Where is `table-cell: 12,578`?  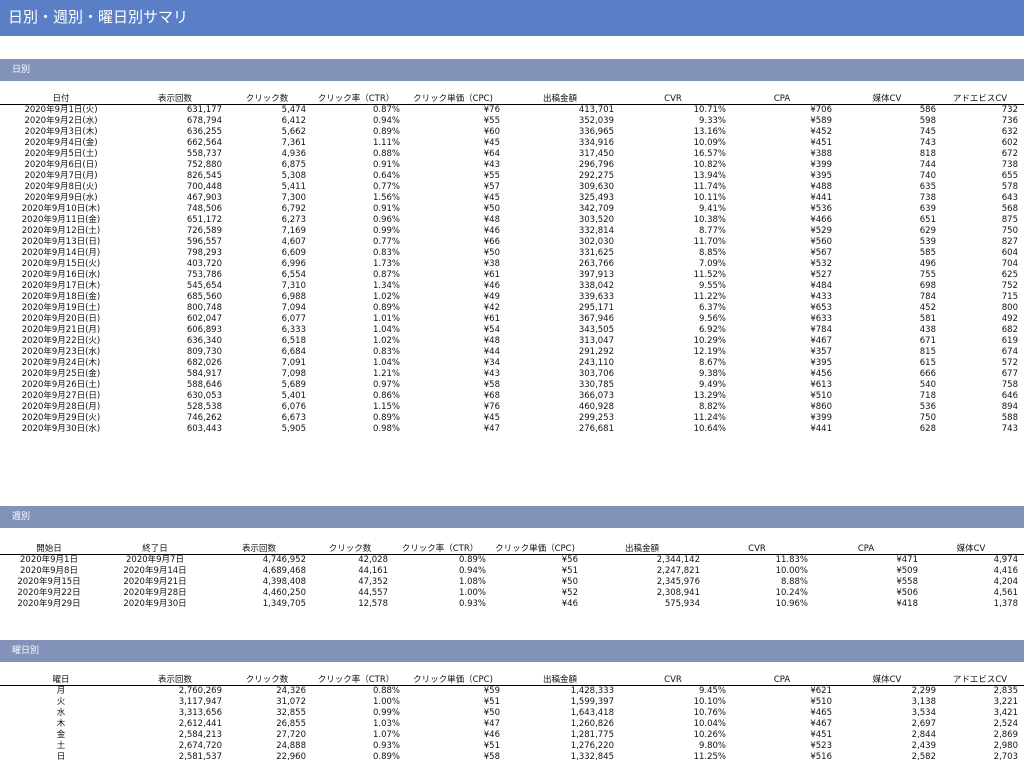
table-cell: 12,578 is located at coordinates (373, 604).